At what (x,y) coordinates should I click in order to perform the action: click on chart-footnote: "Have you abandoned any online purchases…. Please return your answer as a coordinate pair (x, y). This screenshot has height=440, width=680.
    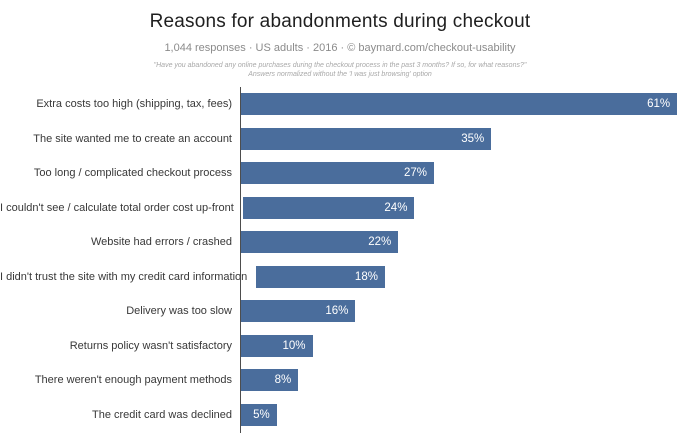
    Looking at the image, I should click on (340, 70).